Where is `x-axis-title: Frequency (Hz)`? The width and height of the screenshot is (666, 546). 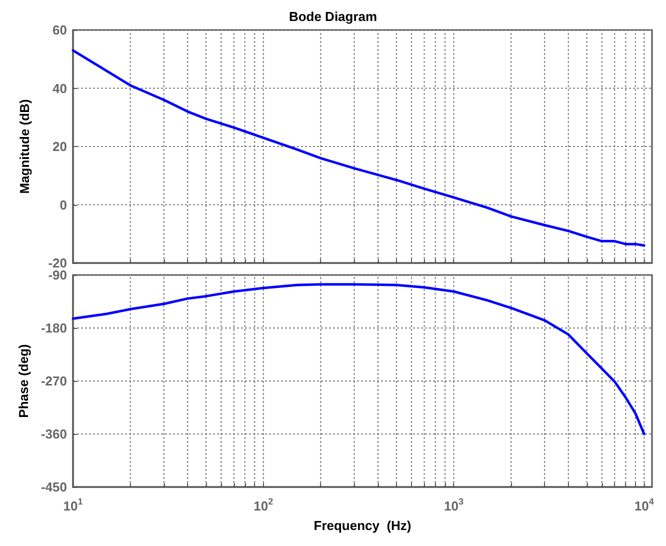 x-axis-title: Frequency (Hz) is located at coordinates (363, 525).